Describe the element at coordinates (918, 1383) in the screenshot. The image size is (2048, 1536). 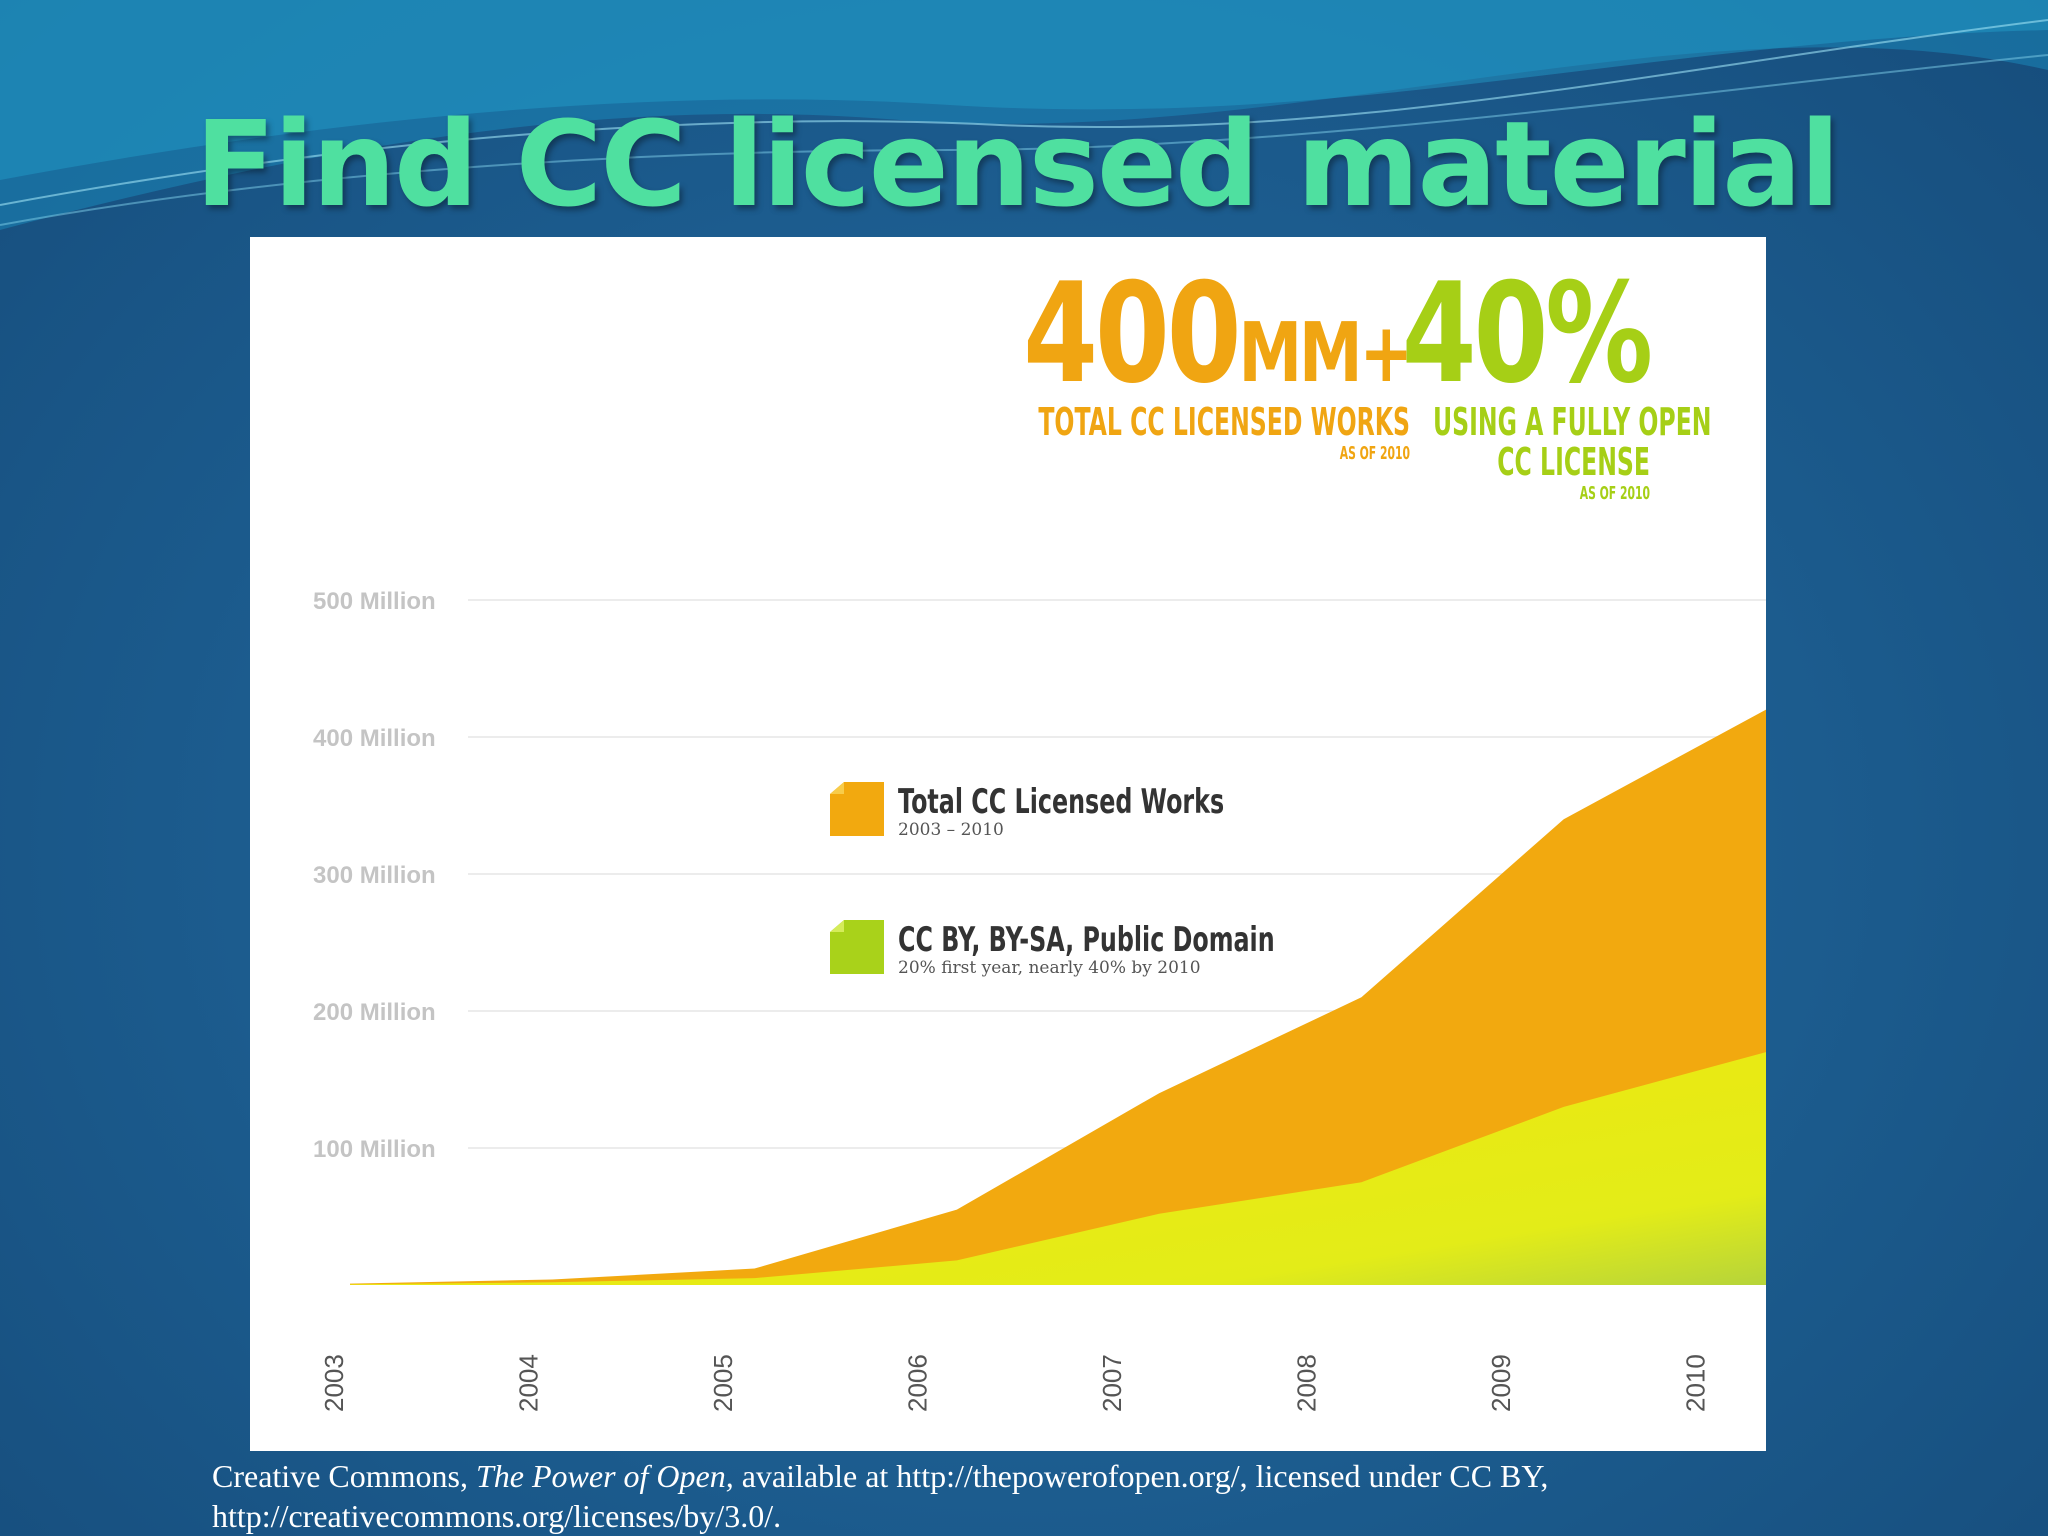
I see `x-tick-label-2006: 2006` at that location.